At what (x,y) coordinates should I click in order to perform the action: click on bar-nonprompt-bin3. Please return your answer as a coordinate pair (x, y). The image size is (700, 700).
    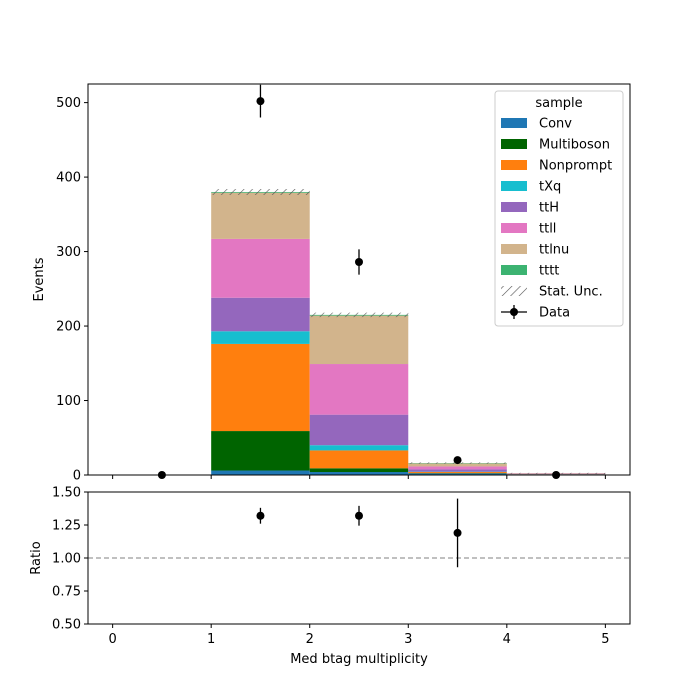
    Looking at the image, I should click on (457, 473).